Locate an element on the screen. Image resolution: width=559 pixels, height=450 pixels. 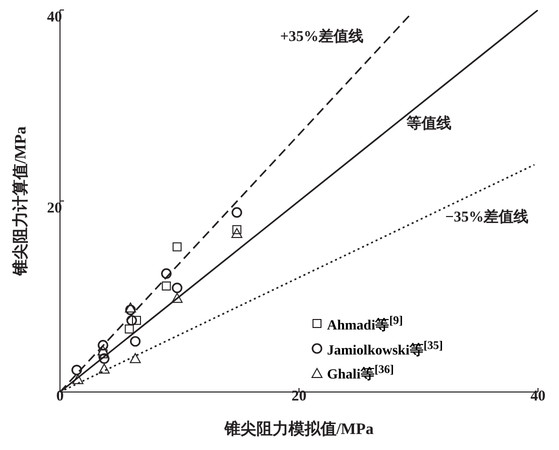
x-tick-label: 40 is located at coordinates (538, 396).